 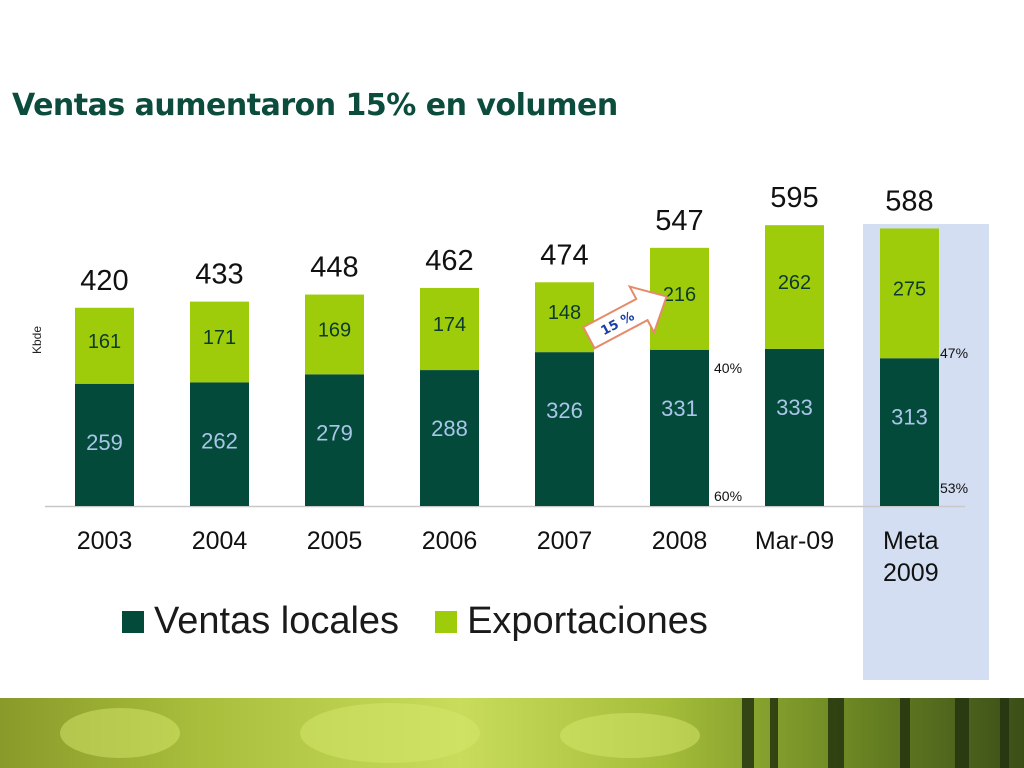 I want to click on chart-legend: Ventas locales Exportaciones, so click(x=433, y=621).